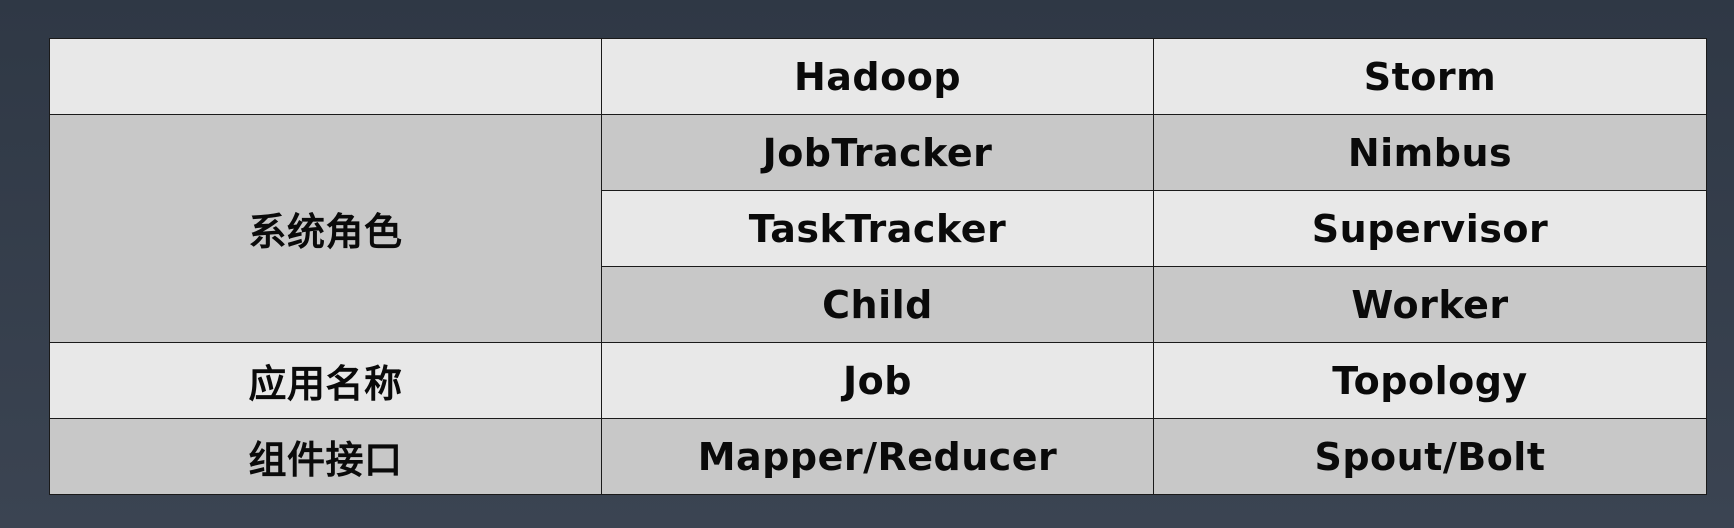  I want to click on row-label-system-roles: 系统角色, so click(325, 228).